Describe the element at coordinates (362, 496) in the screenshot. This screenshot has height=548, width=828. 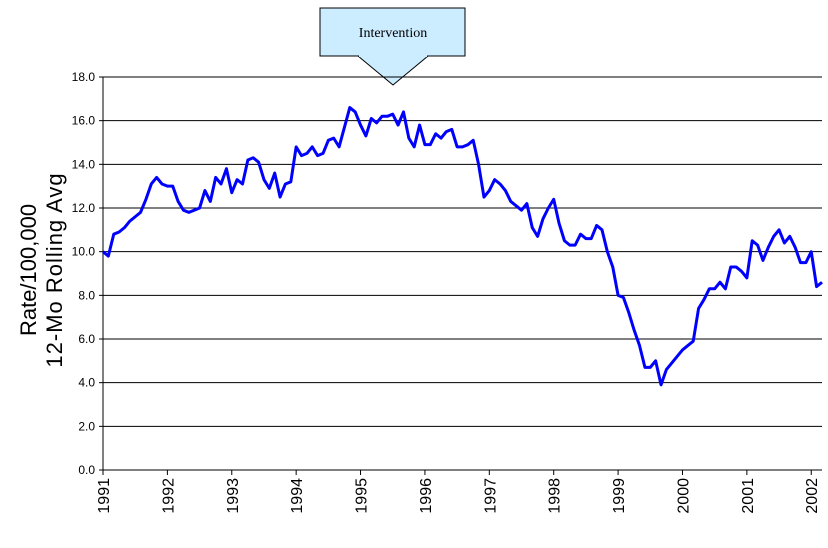
I see `x-tick-label: 1995` at that location.